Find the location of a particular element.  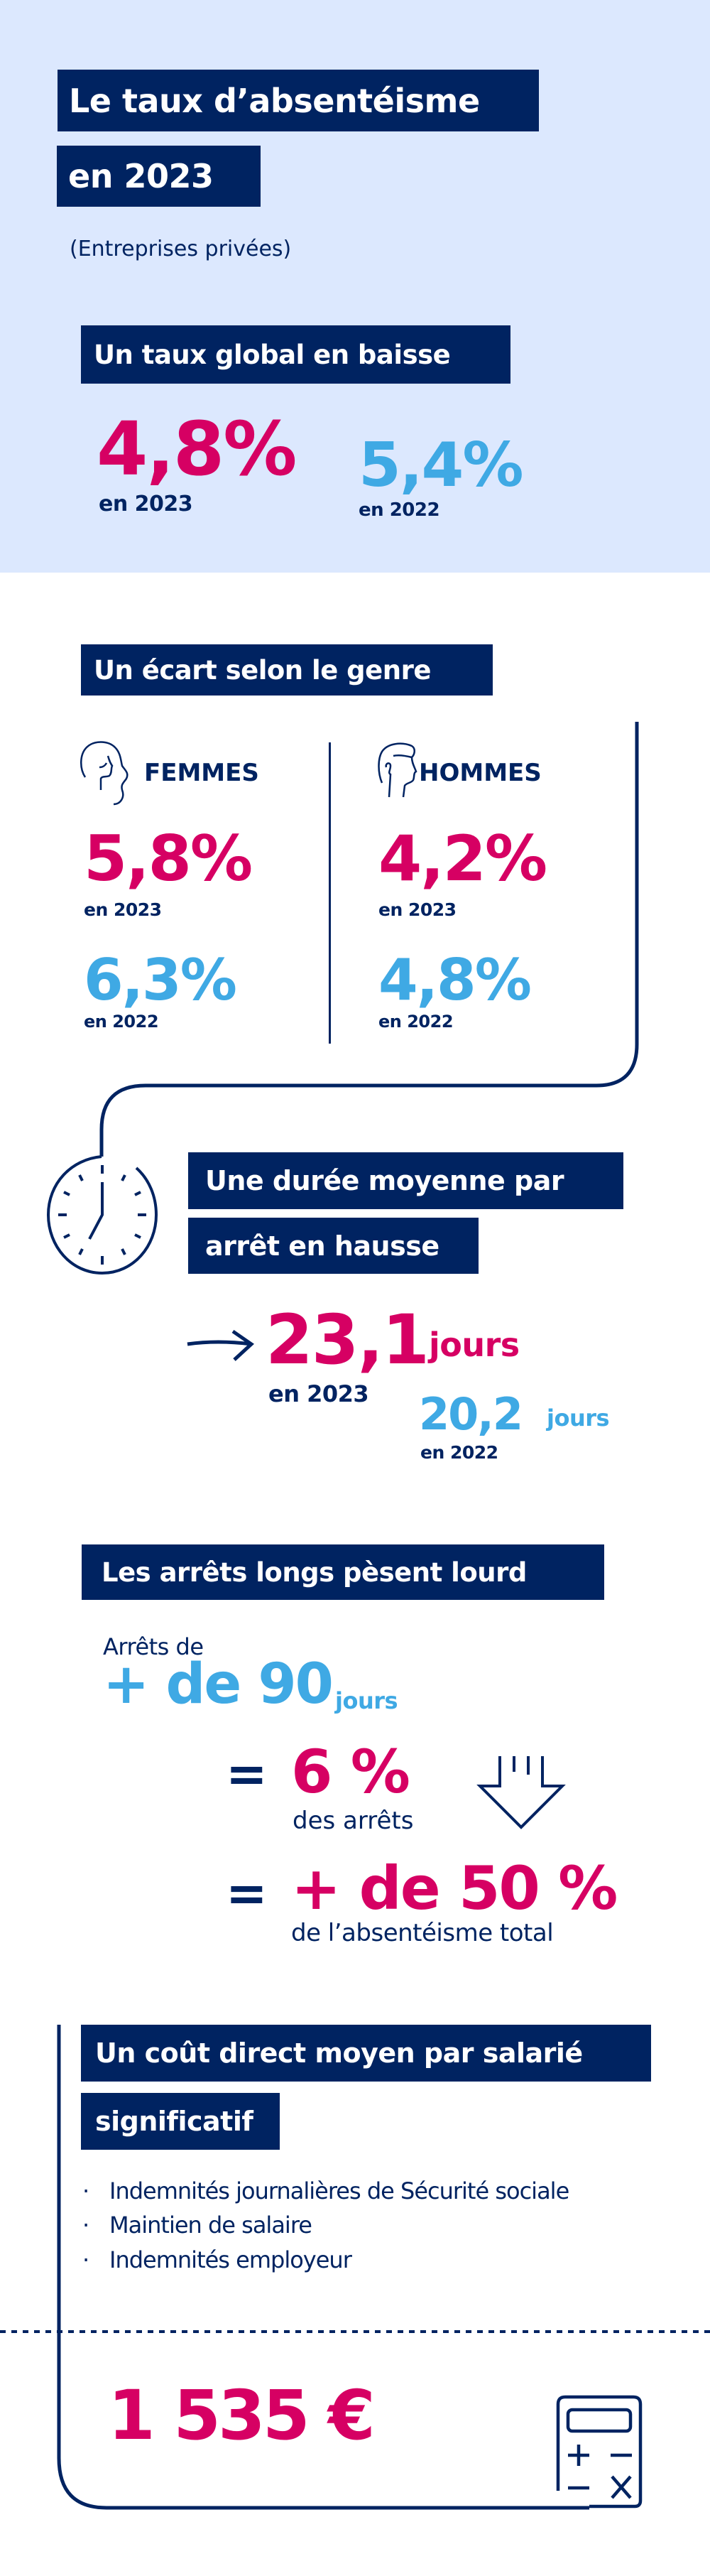

woman-profile-icon is located at coordinates (104, 773).